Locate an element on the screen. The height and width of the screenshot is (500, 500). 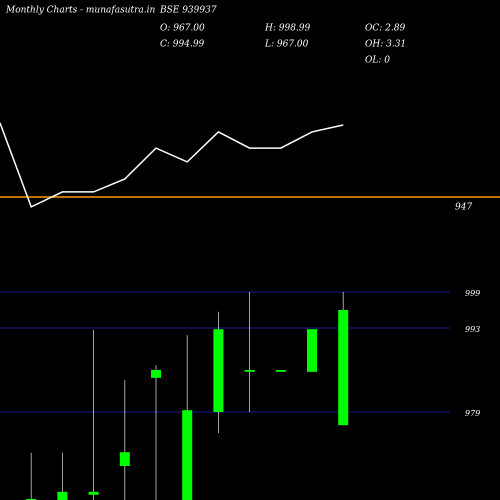
y-tick-label: 999 is located at coordinates (472, 293).